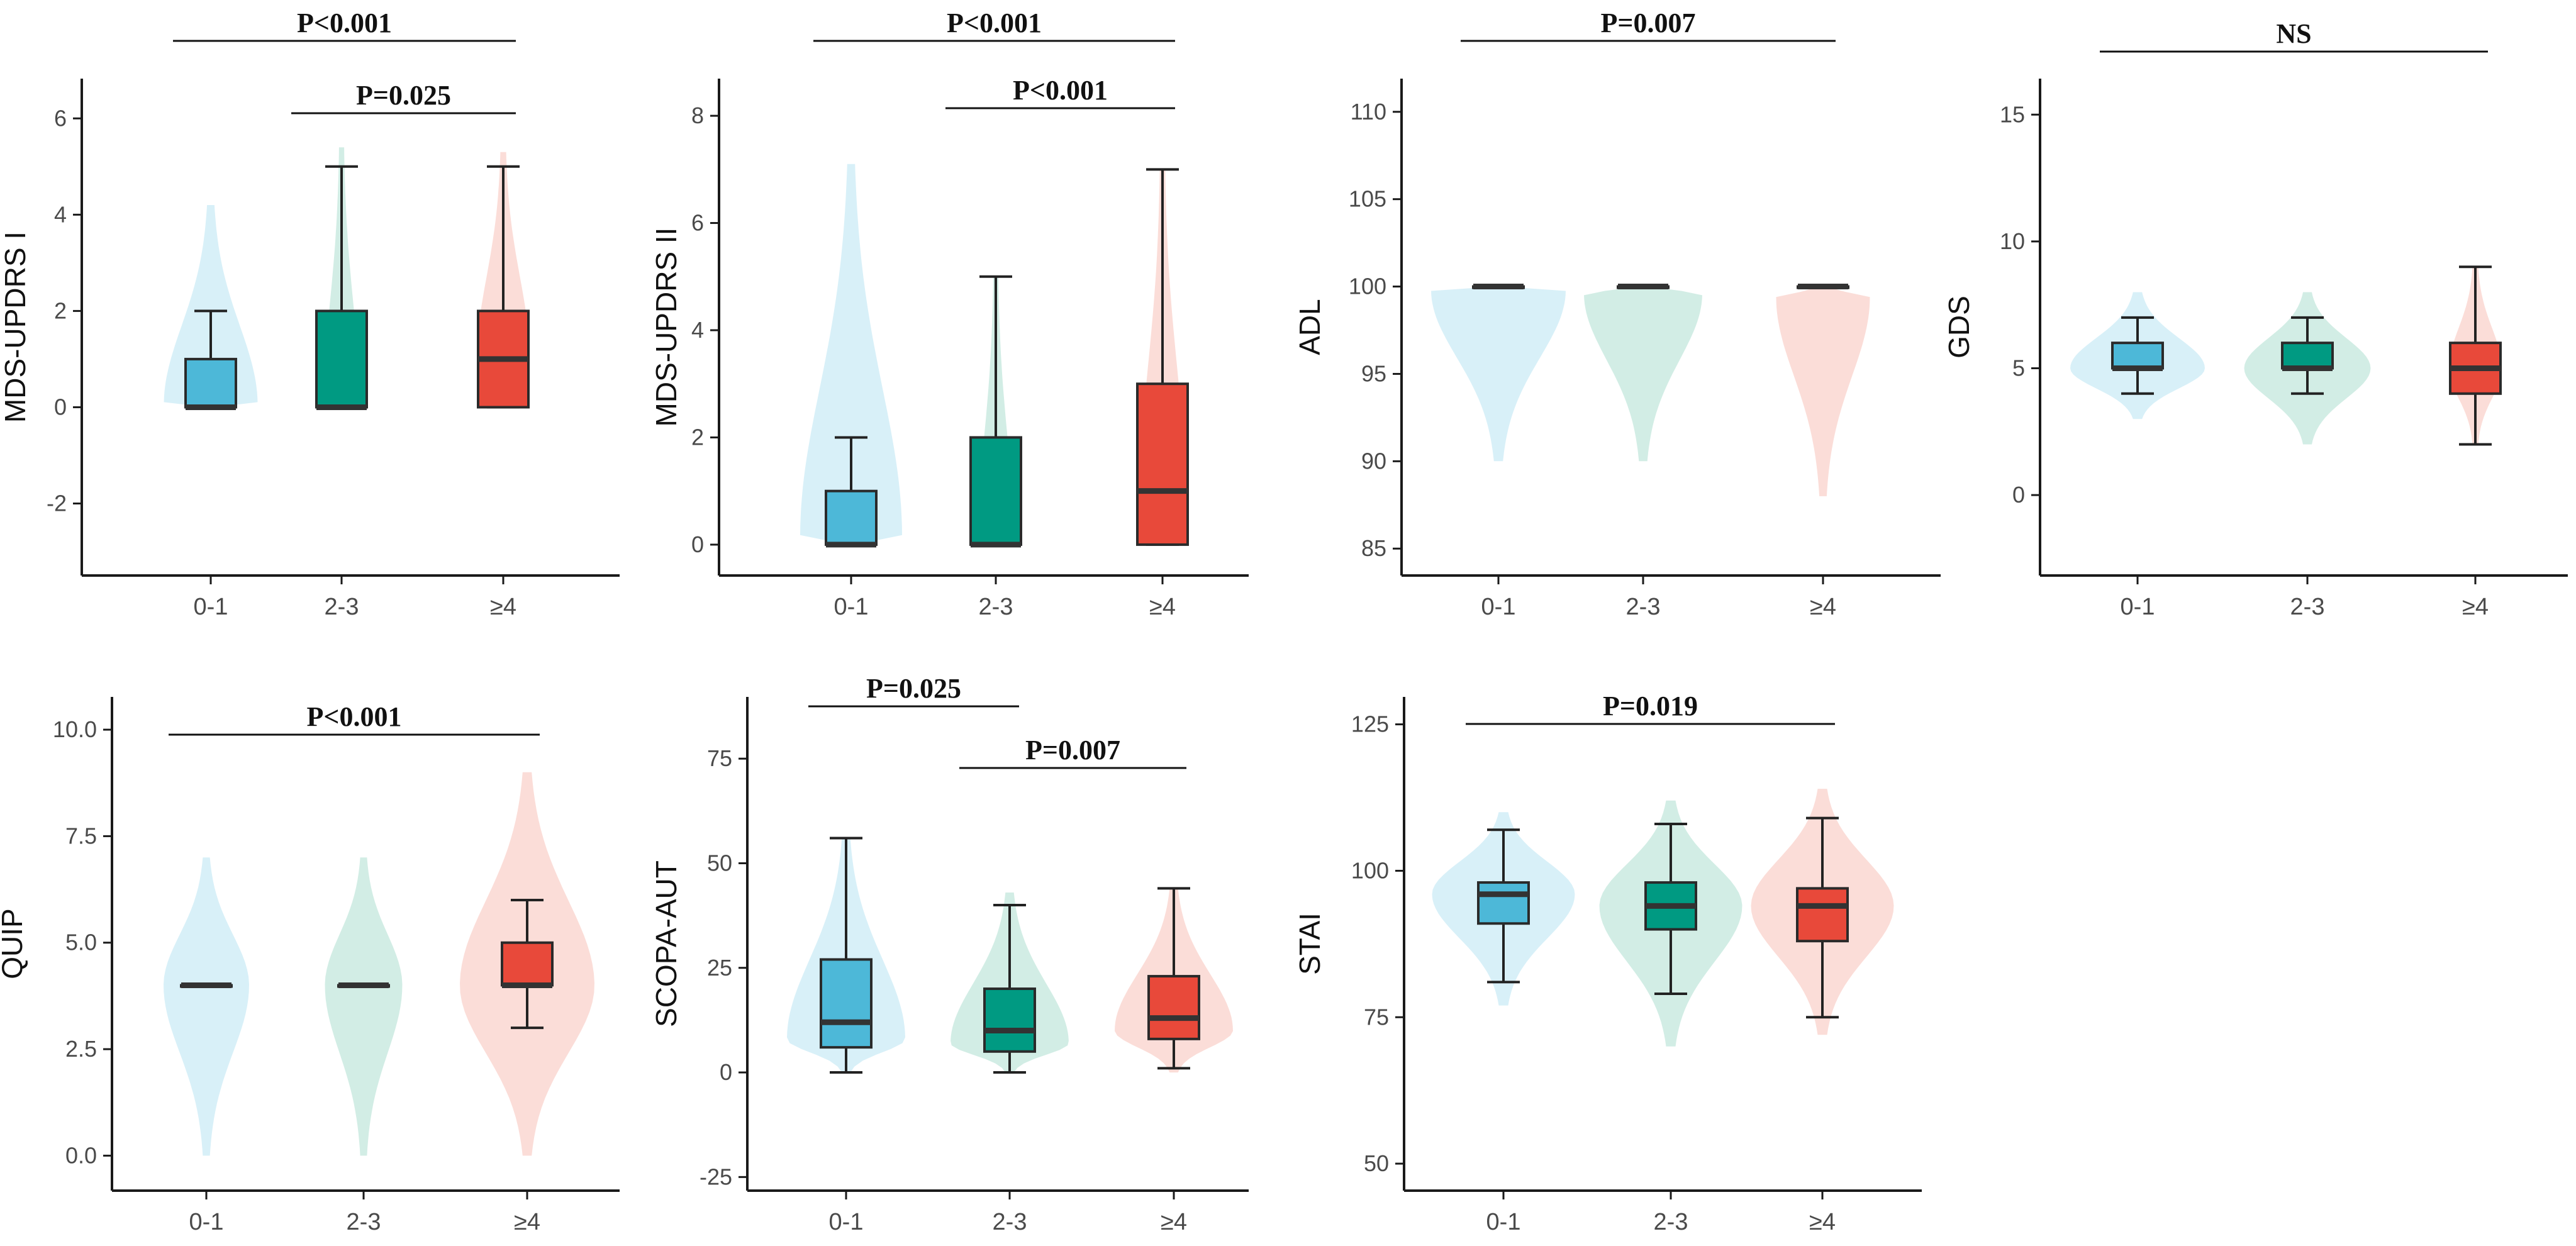  Describe the element at coordinates (2255, 319) in the screenshot. I see `panel-gds: 0 5 10 15 0-1 2-3 ≥4 GDS NS` at that location.